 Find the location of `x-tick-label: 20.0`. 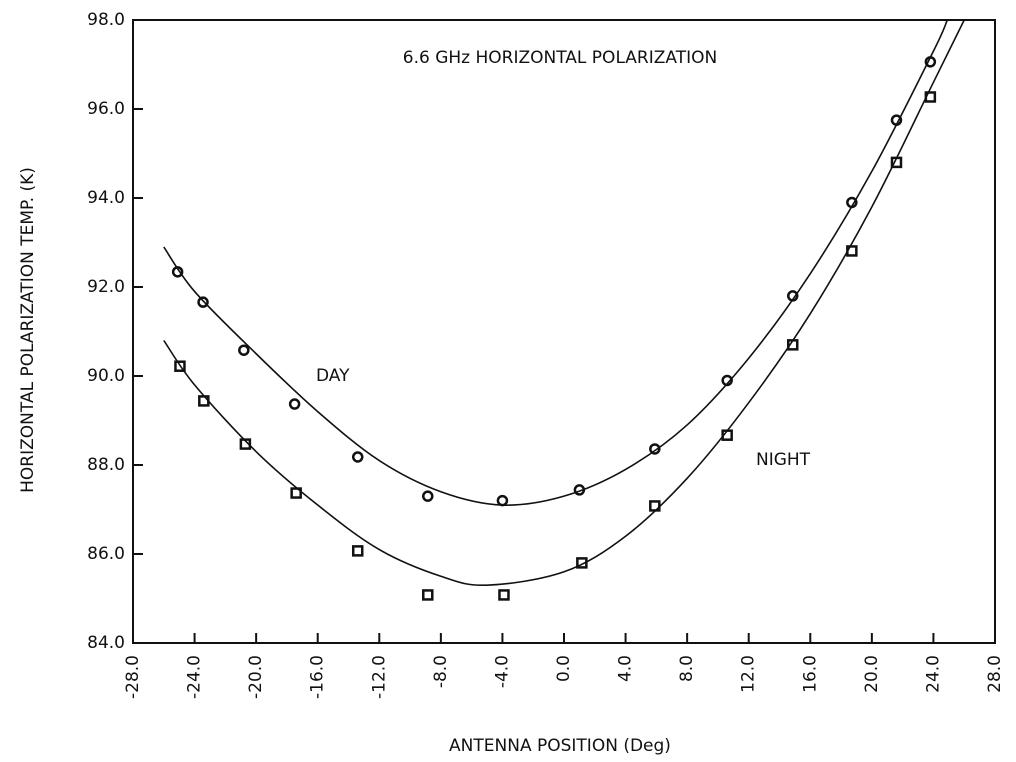

x-tick-label: 20.0 is located at coordinates (872, 674).